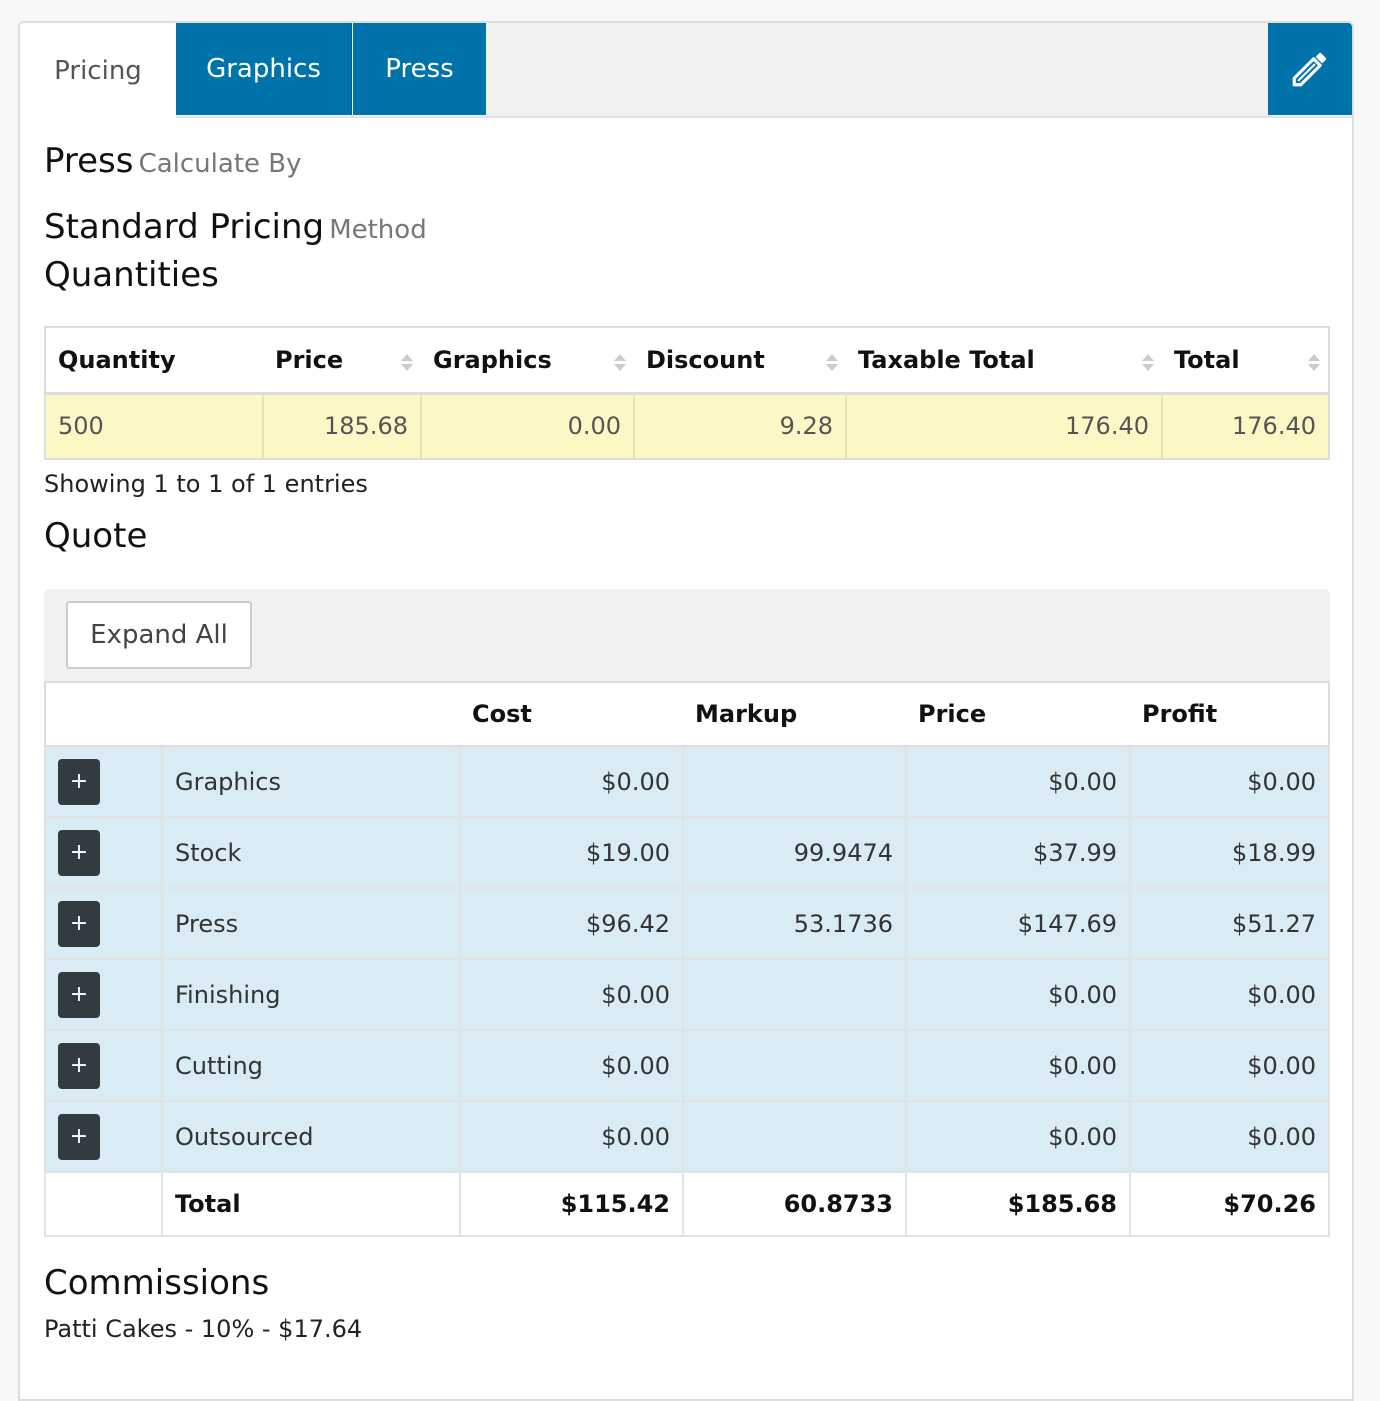 The image size is (1380, 1401). Describe the element at coordinates (206, 484) in the screenshot. I see `entries-info: Showing 1 to 1 of 1 entries` at that location.